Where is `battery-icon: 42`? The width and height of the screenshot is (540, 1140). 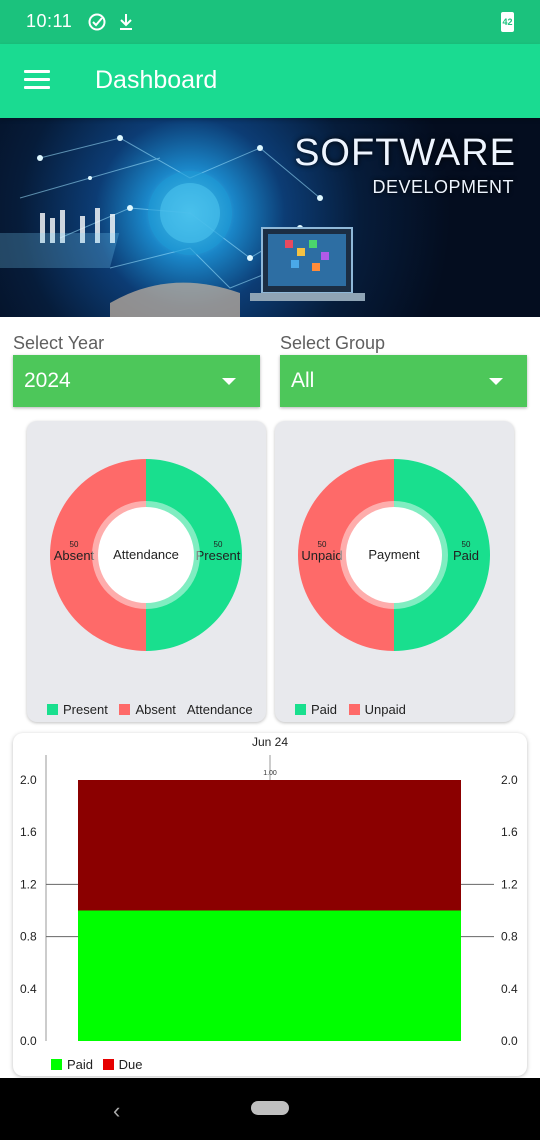 battery-icon: 42 is located at coordinates (507, 22).